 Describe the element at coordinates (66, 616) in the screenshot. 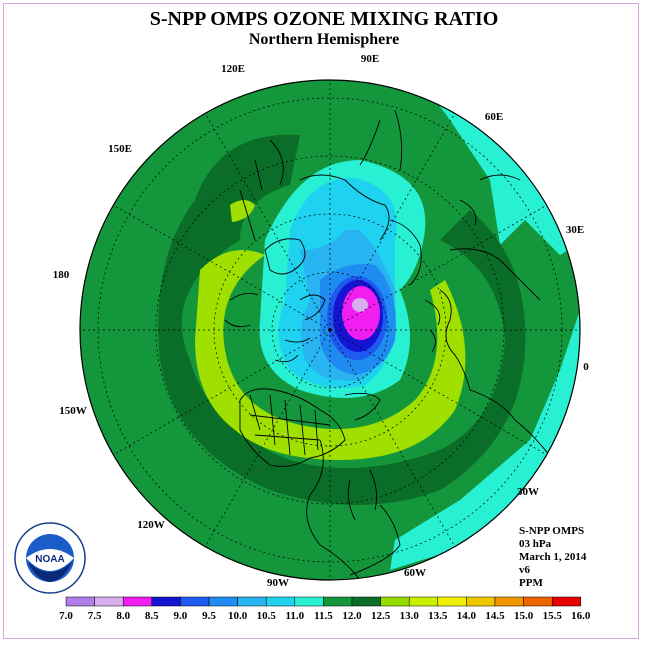

I see `colorbar-tick-label: 7.0` at that location.